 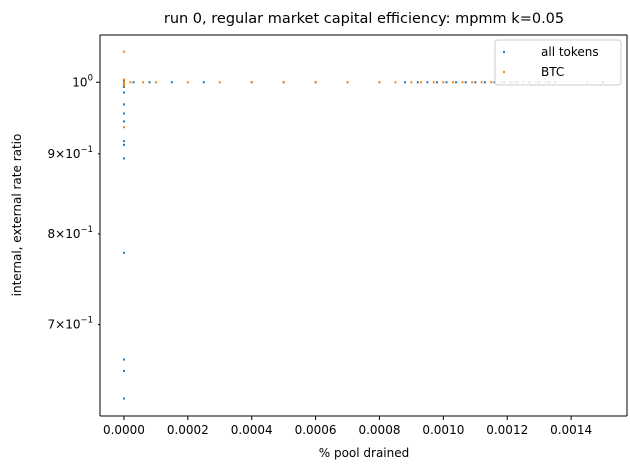 I want to click on x-tick-label: 0.0014, so click(x=571, y=430).